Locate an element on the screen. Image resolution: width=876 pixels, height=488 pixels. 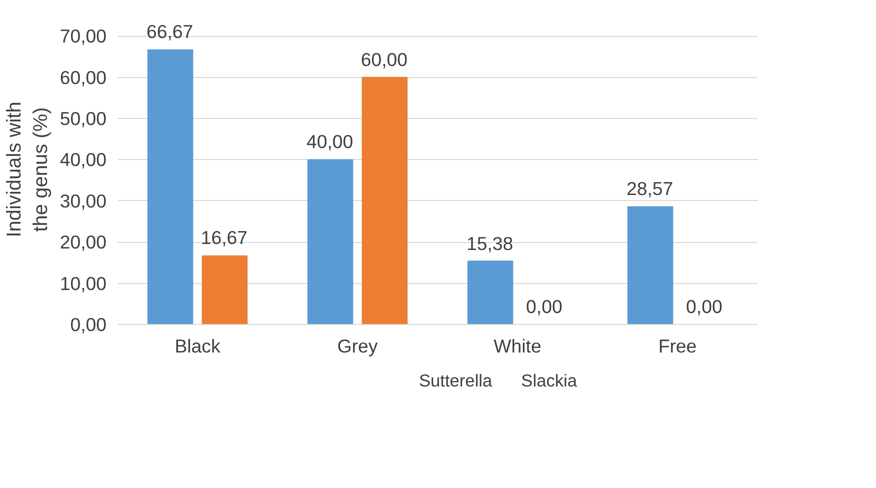
x-tick-label: White is located at coordinates (518, 346).